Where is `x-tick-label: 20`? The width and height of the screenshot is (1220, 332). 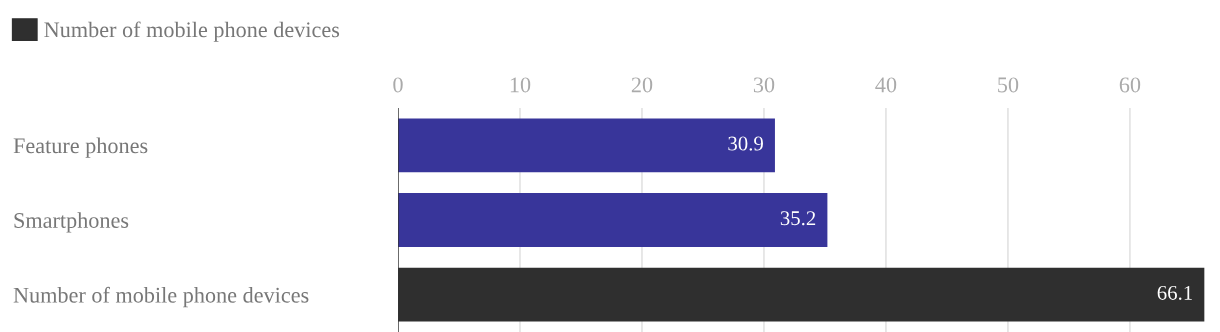 x-tick-label: 20 is located at coordinates (642, 85).